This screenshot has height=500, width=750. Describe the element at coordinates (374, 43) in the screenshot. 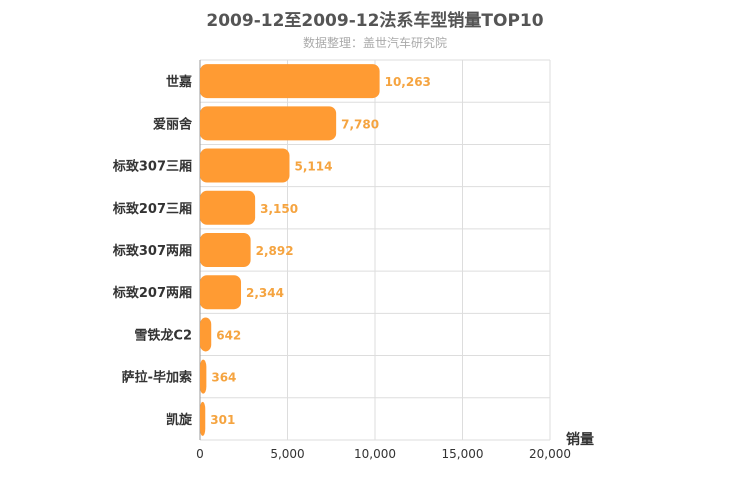

I see `chart-subtitle: 数据整理：盖世汽车研究院` at that location.